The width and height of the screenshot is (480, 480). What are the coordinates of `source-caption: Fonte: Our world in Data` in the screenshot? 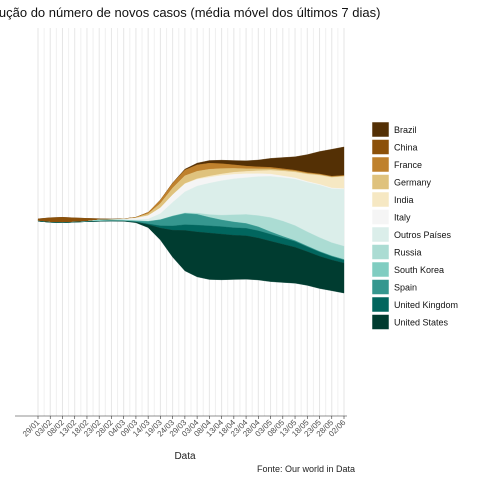 It's located at (306, 469).